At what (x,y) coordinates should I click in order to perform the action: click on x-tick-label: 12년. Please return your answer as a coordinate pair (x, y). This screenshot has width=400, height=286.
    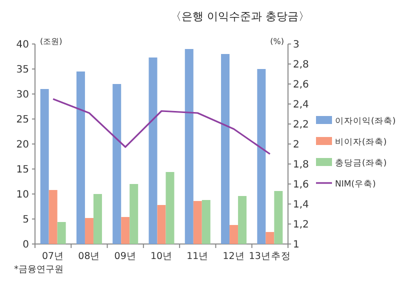
    Looking at the image, I should click on (233, 256).